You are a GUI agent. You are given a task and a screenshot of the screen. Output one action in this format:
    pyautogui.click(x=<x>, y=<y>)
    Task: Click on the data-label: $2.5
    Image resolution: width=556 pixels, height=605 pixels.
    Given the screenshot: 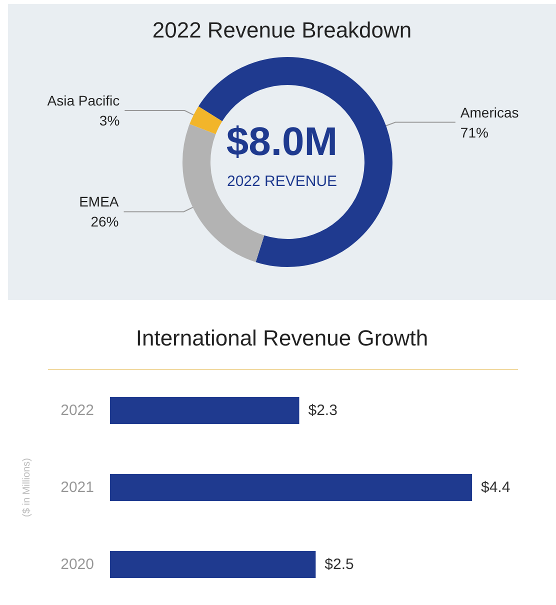 What is the action you would take?
    pyautogui.click(x=339, y=564)
    